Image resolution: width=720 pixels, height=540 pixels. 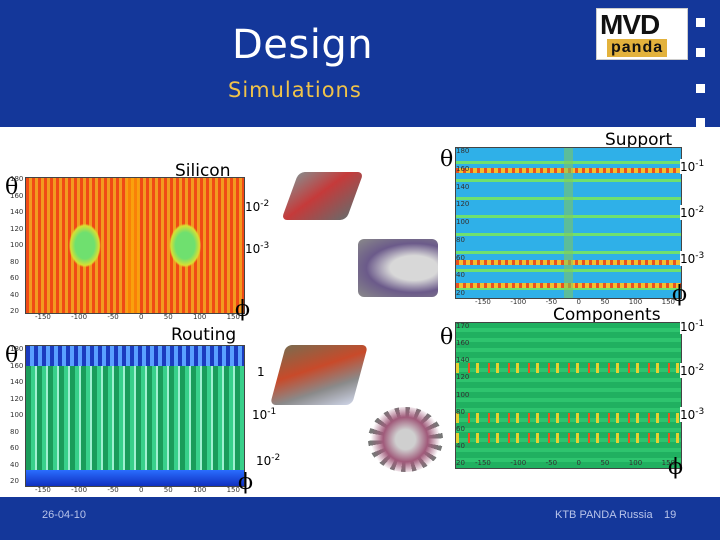 I want to click on routing-heatmap, so click(x=135, y=416).